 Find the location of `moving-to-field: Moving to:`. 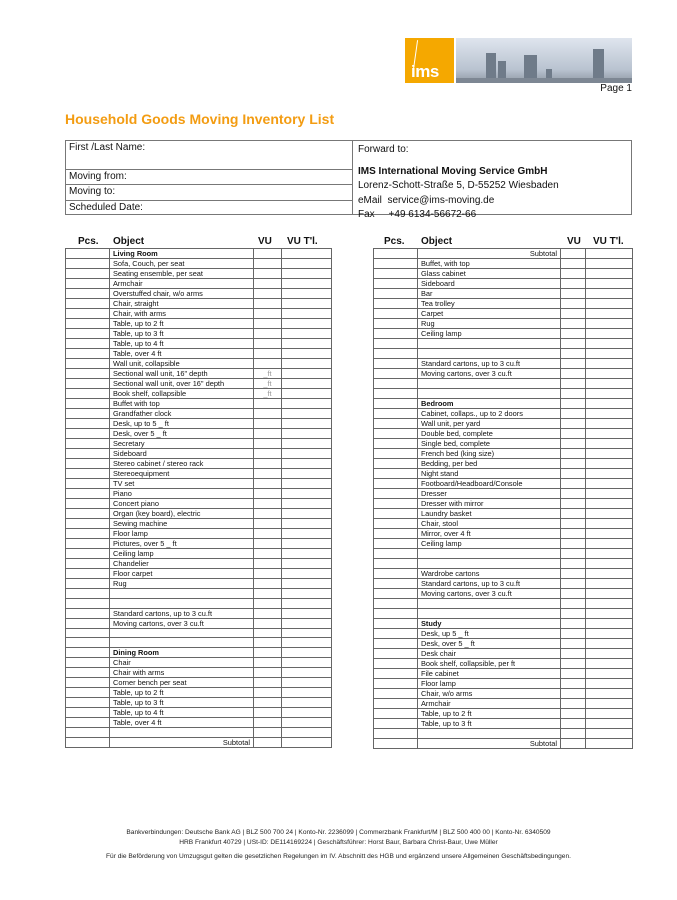

moving-to-field: Moving to: is located at coordinates (209, 193).